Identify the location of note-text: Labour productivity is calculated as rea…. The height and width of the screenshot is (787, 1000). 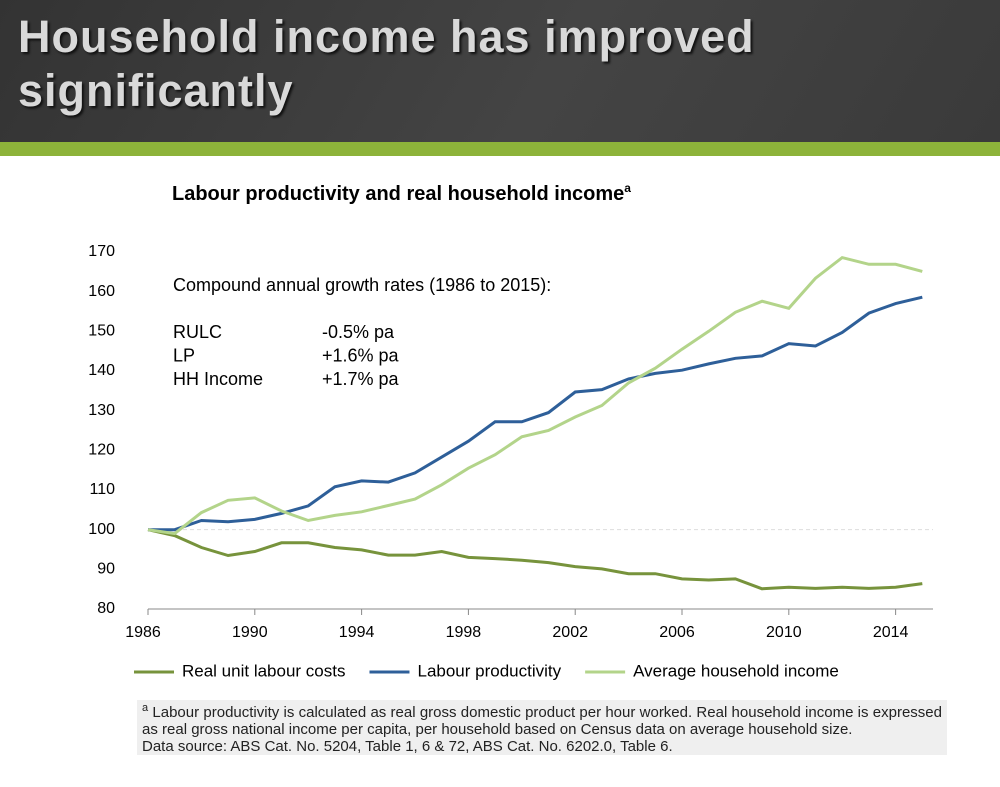
(542, 721).